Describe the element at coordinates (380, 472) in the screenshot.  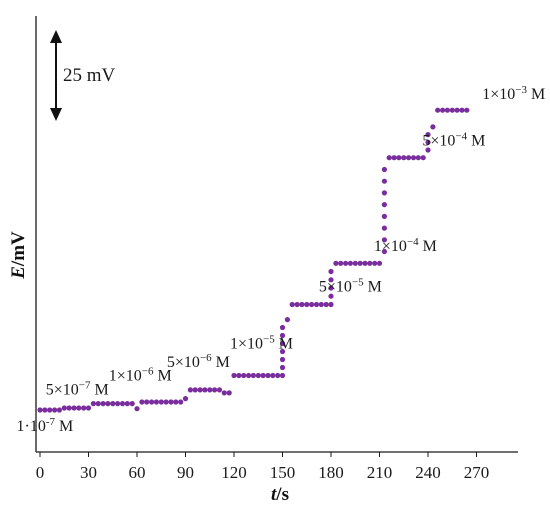
I see `x-tick-label: 210` at that location.